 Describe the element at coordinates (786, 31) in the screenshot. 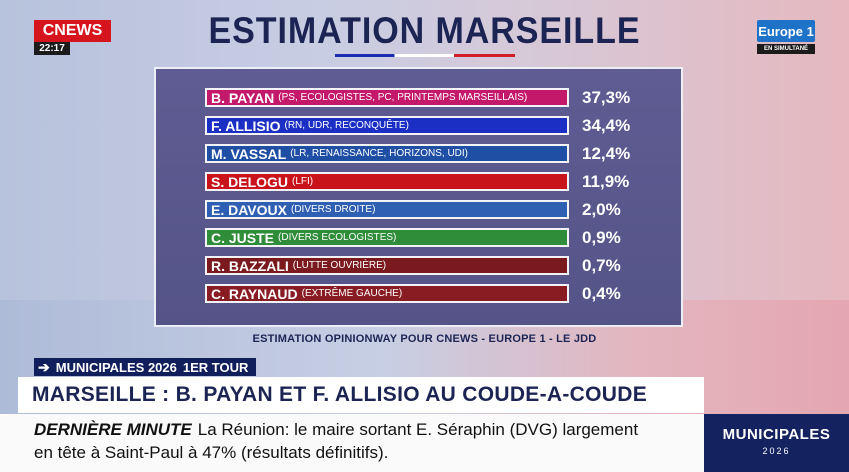

I see `europe1-logo: Europe 1` at that location.